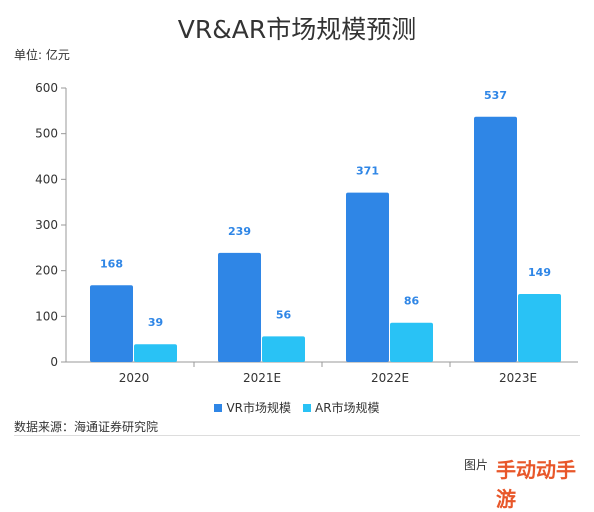 This screenshot has width=594, height=512. I want to click on bar-ar-2020, so click(155, 353).